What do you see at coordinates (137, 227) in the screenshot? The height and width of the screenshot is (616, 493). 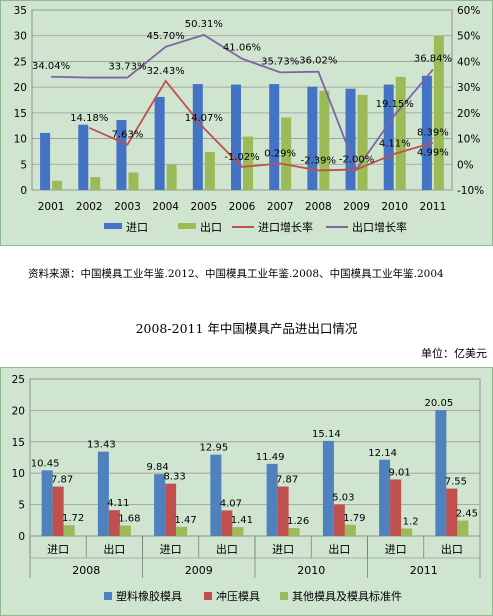 I see `legend-label: 进口` at bounding box center [137, 227].